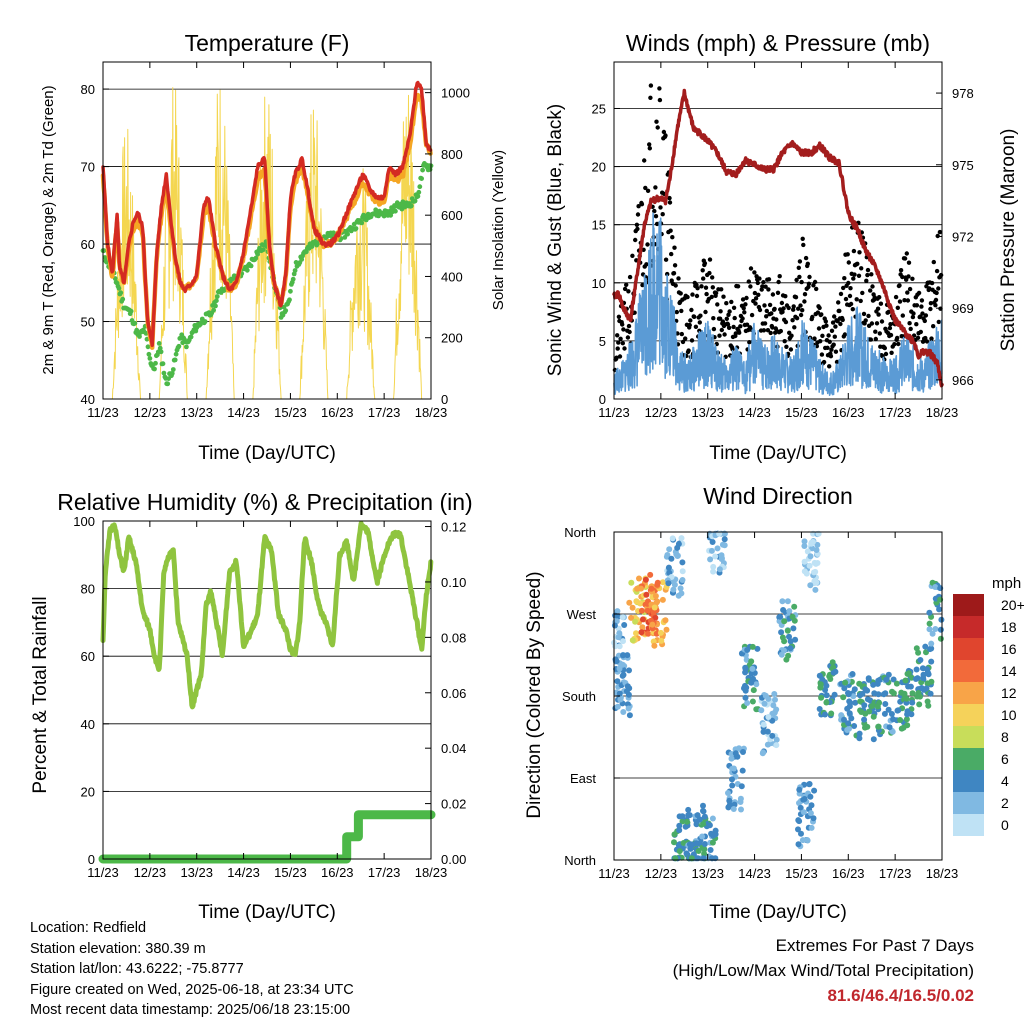 This screenshot has height=1024, width=1024. I want to click on y-tick-label: 5, so click(602, 341).